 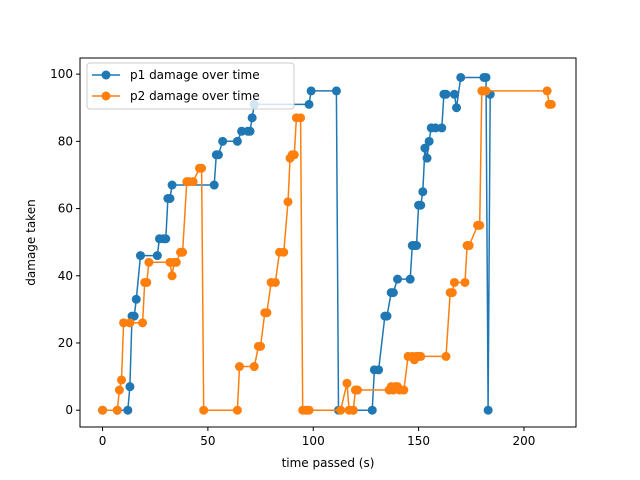 What do you see at coordinates (106, 75) in the screenshot?
I see `legend-marker-p1` at bounding box center [106, 75].